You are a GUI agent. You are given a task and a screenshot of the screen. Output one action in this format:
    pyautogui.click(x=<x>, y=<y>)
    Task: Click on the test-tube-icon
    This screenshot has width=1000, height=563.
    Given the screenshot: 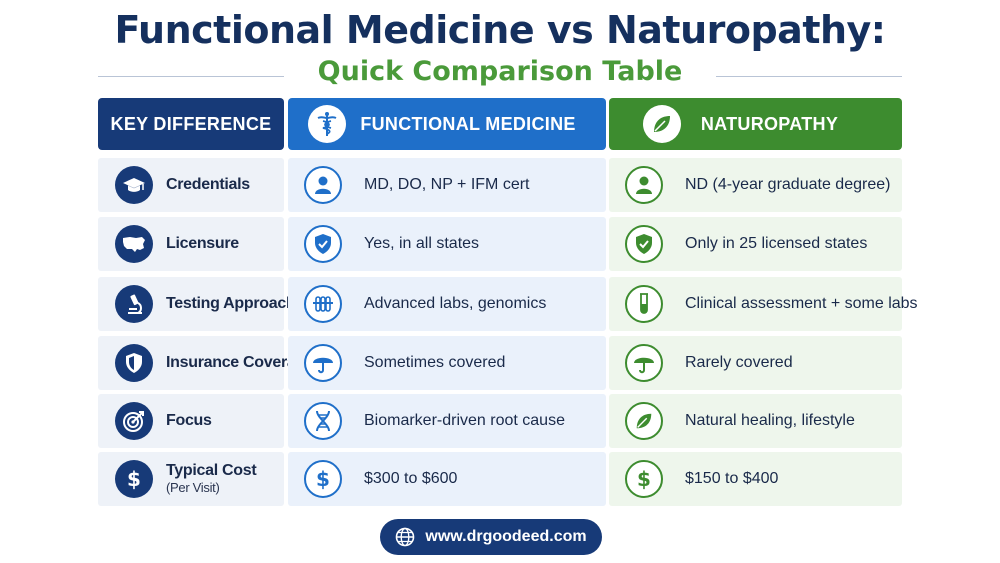 What is the action you would take?
    pyautogui.click(x=644, y=304)
    